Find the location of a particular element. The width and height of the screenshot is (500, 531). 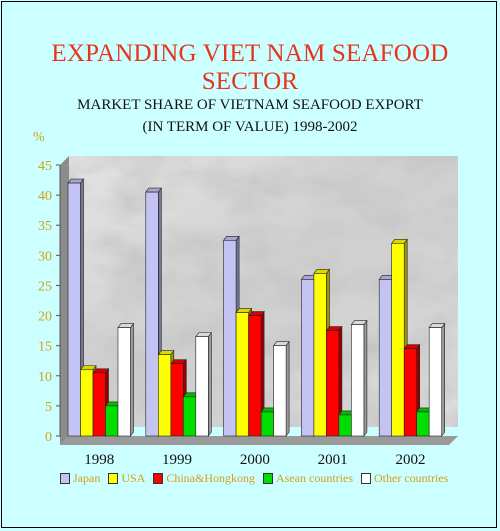

x-axis: 1998 1999 2000 2001 2002 is located at coordinates (254, 460).